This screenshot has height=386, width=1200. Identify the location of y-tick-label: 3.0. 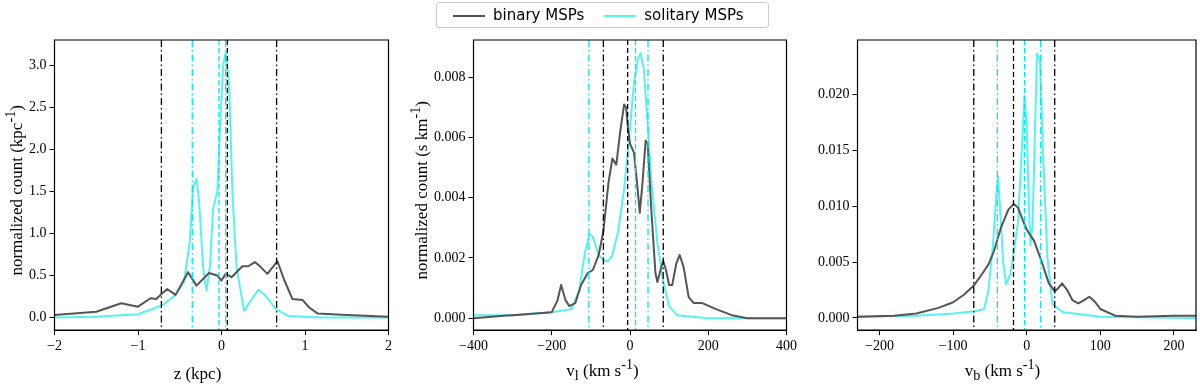
(38, 64).